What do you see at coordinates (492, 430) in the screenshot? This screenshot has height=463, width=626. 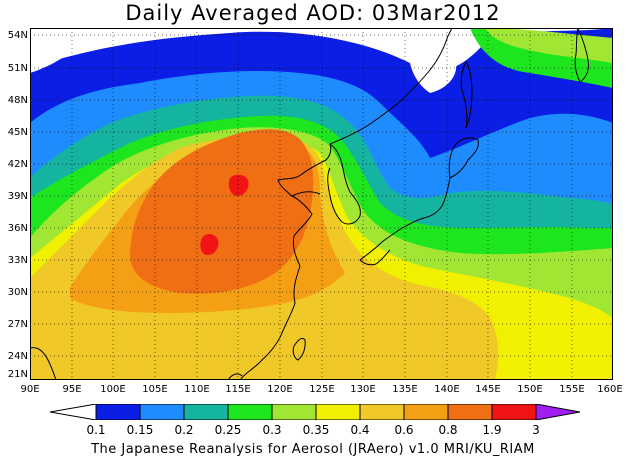 I see `colorbar-label-9: 1.9` at bounding box center [492, 430].